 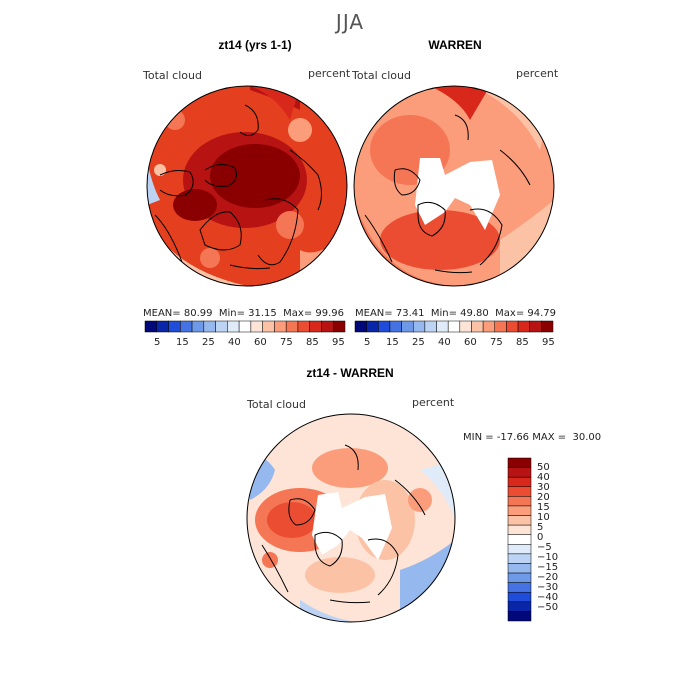 What do you see at coordinates (544, 547) in the screenshot?
I see `diff-tick: −5` at bounding box center [544, 547].